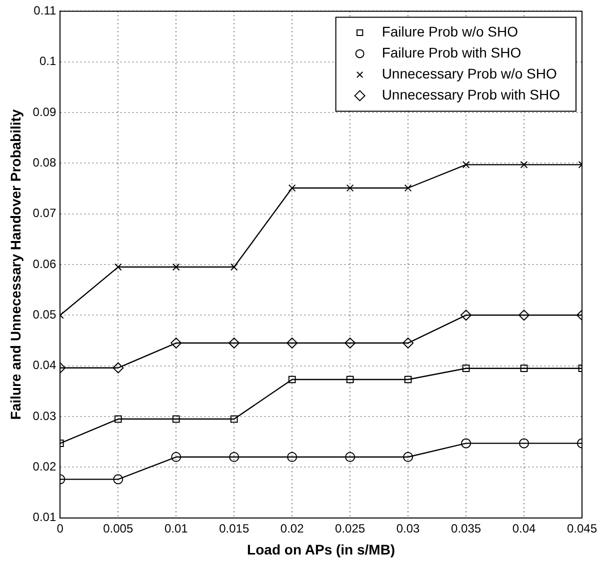 The image size is (604, 565). What do you see at coordinates (466, 528) in the screenshot?
I see `x-tick-label: 0.035` at bounding box center [466, 528].